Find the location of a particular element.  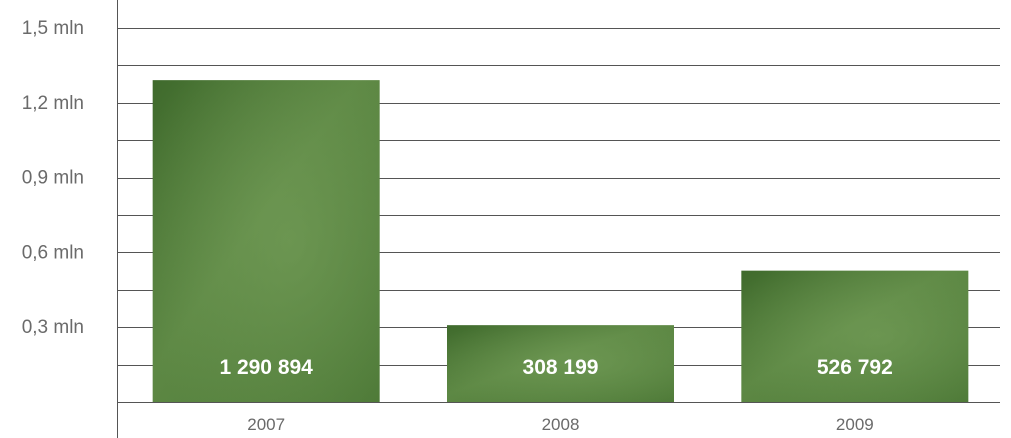

x-tick-2007: 2007 is located at coordinates (266, 424).